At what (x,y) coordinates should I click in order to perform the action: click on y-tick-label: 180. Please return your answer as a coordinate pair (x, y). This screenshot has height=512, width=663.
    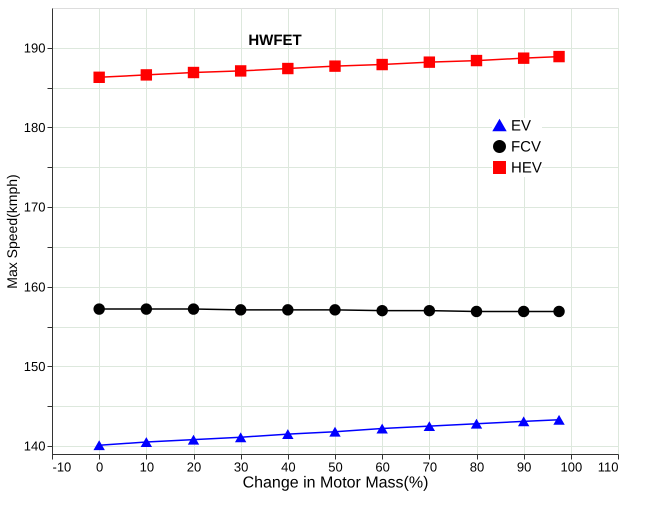
    Looking at the image, I should click on (35, 127).